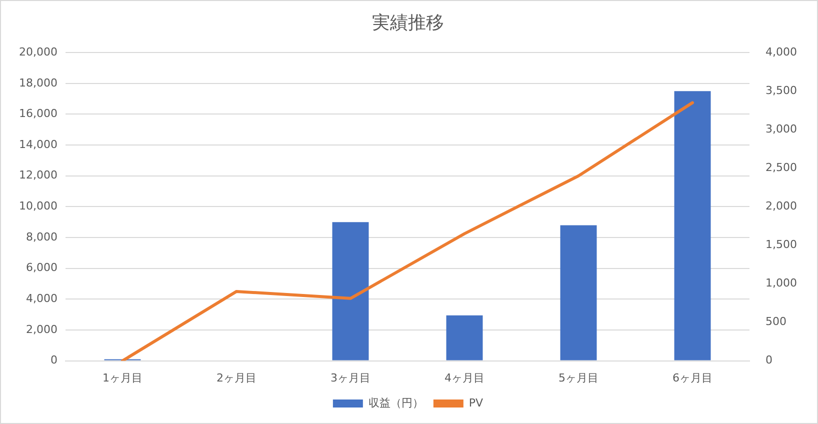  What do you see at coordinates (236, 377) in the screenshot?
I see `x-tick-label: 2ヶ月目` at bounding box center [236, 377].